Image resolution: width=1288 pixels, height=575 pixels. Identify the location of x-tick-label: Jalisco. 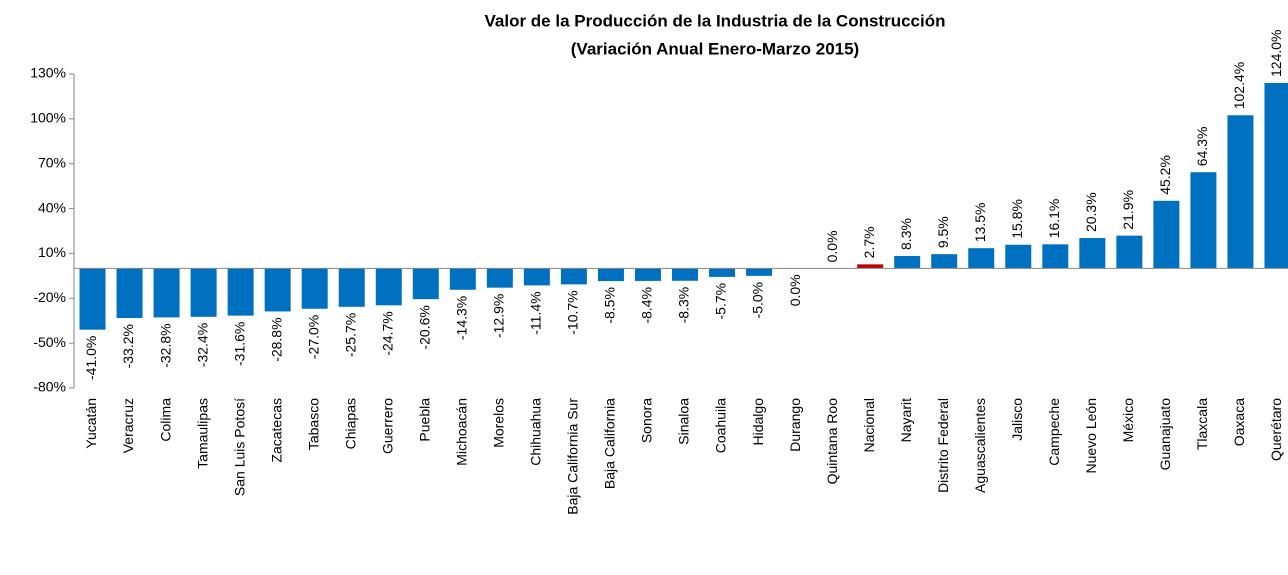
(1017, 419).